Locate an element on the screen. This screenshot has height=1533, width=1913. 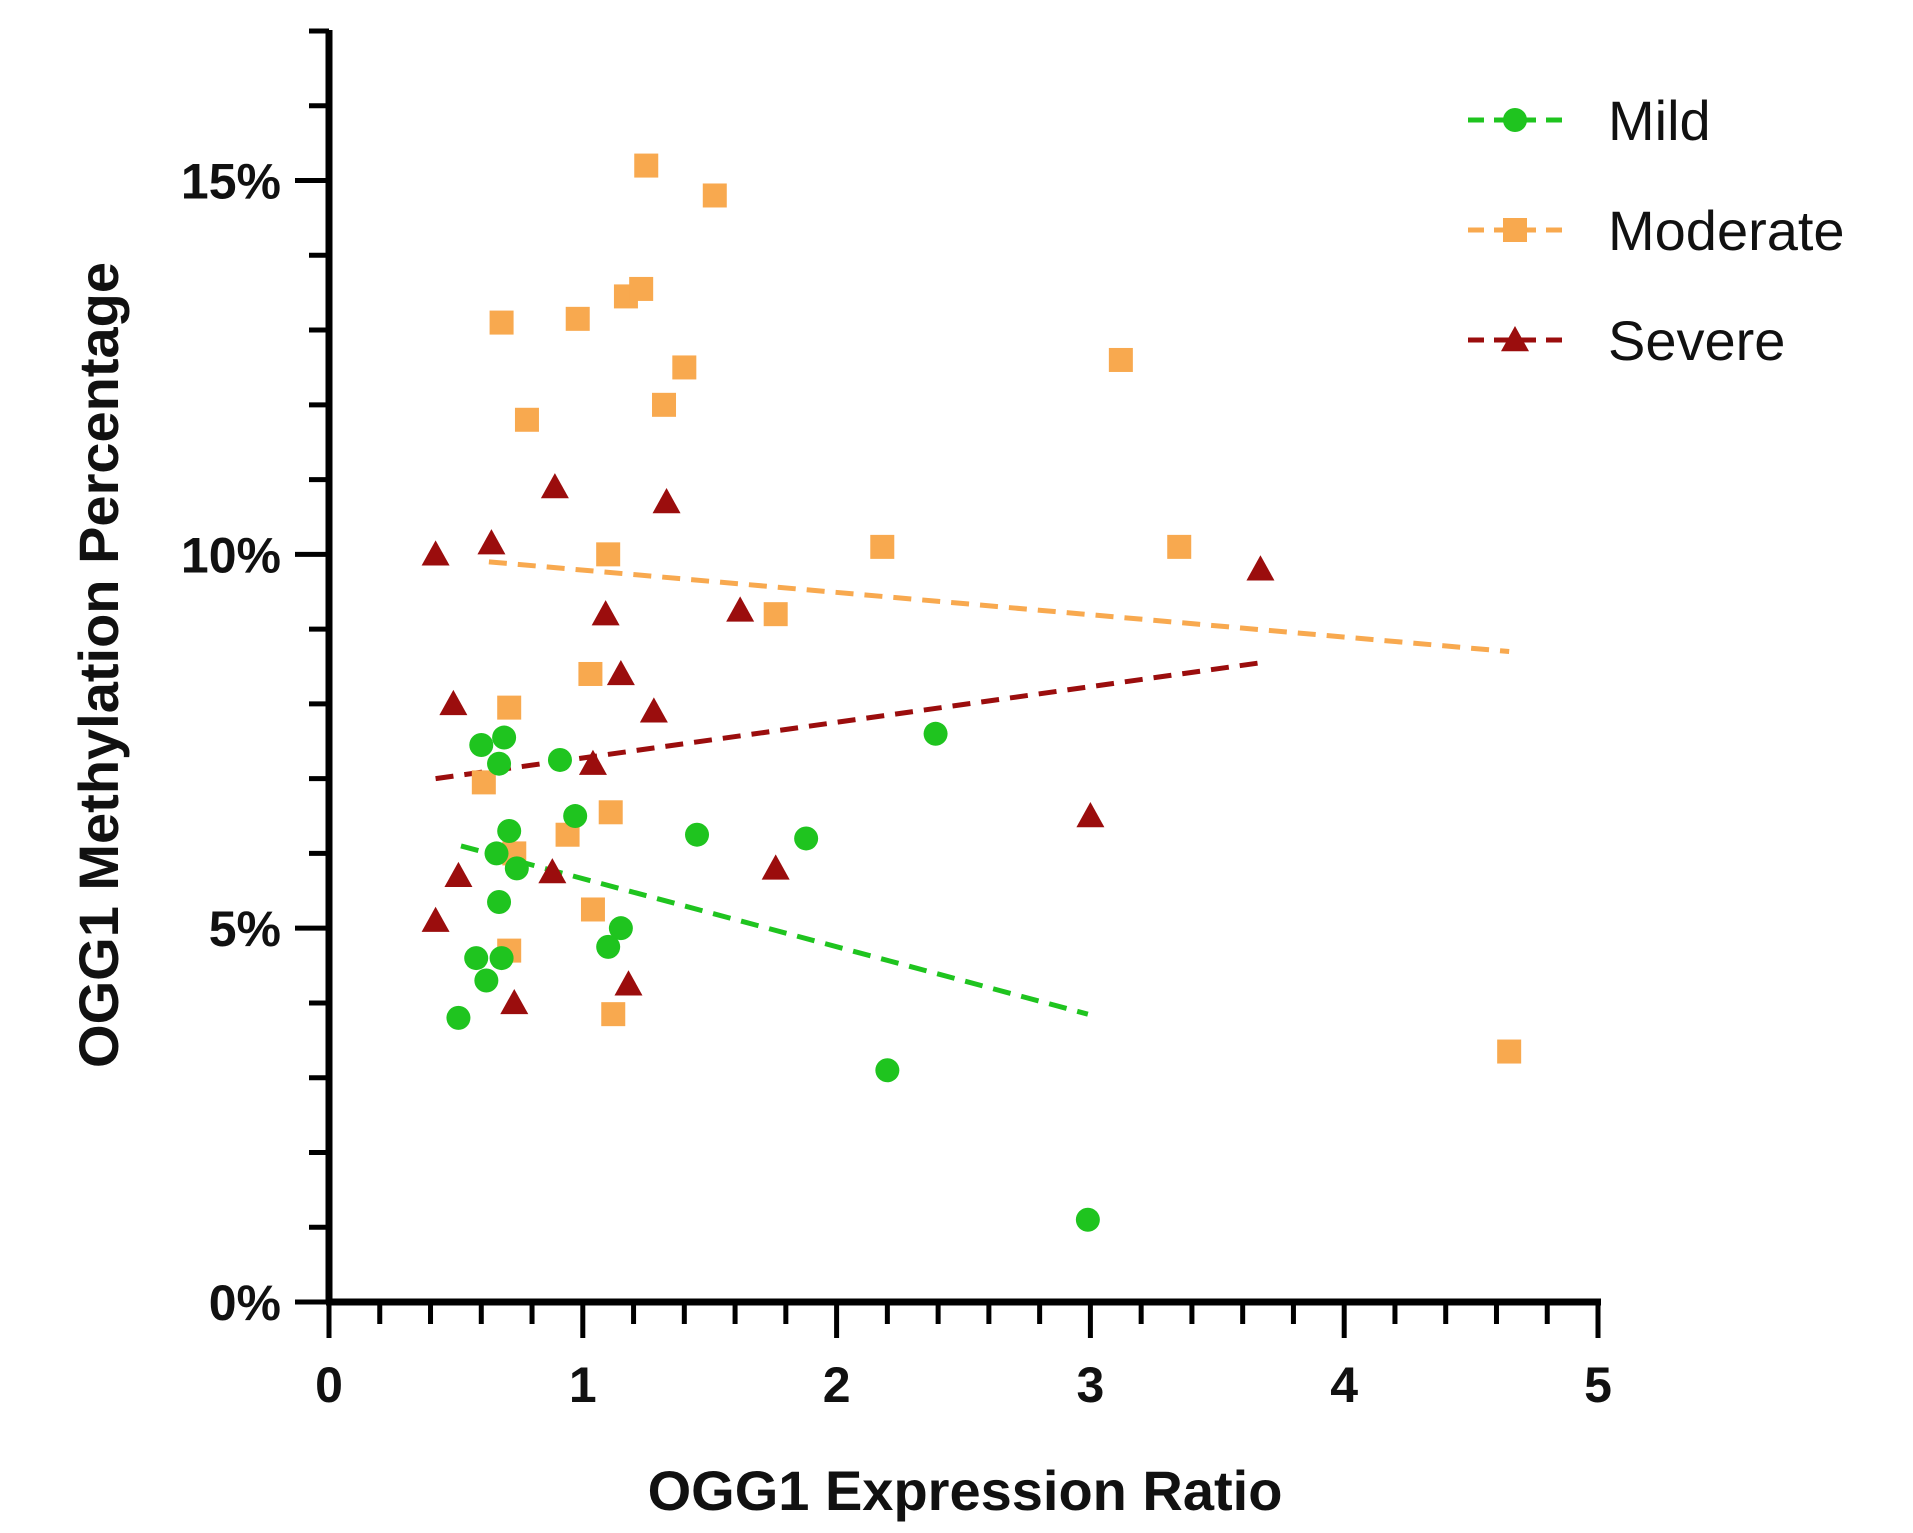
trend-line-mild is located at coordinates (774, 930).